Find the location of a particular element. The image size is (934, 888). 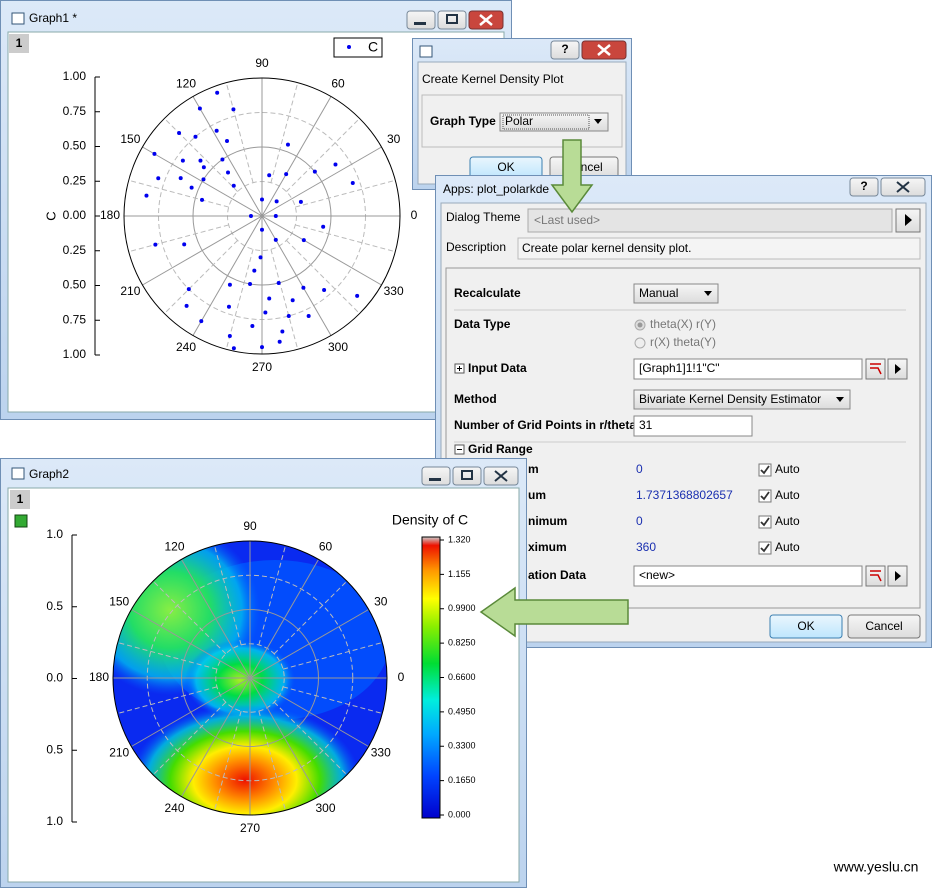

output-box is located at coordinates (748, 576).